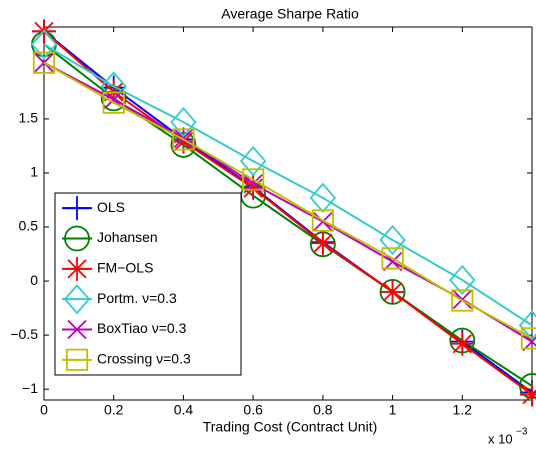 This screenshot has height=449, width=536. I want to click on y-tick-label: −1, so click(30, 388).